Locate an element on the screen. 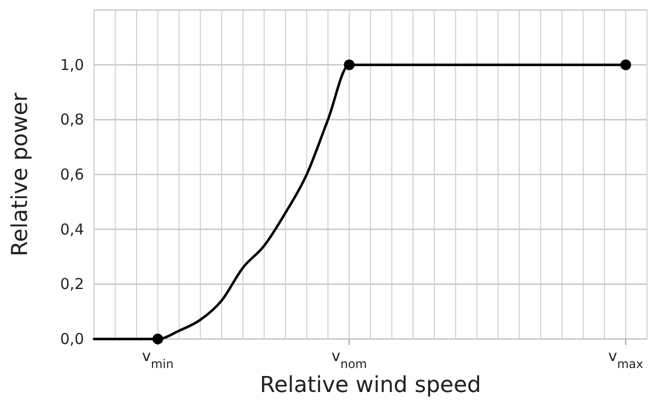 This screenshot has height=403, width=650. x-axis-title: Relative wind speed is located at coordinates (371, 385).